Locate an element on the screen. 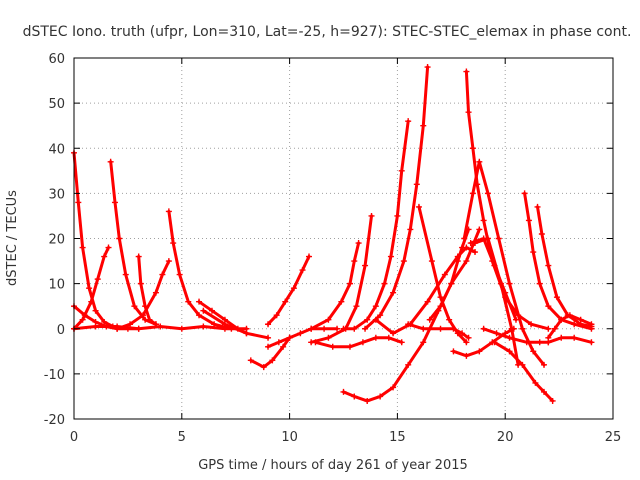 The image size is (640, 480). y-tick-label: 20 is located at coordinates (56, 240).